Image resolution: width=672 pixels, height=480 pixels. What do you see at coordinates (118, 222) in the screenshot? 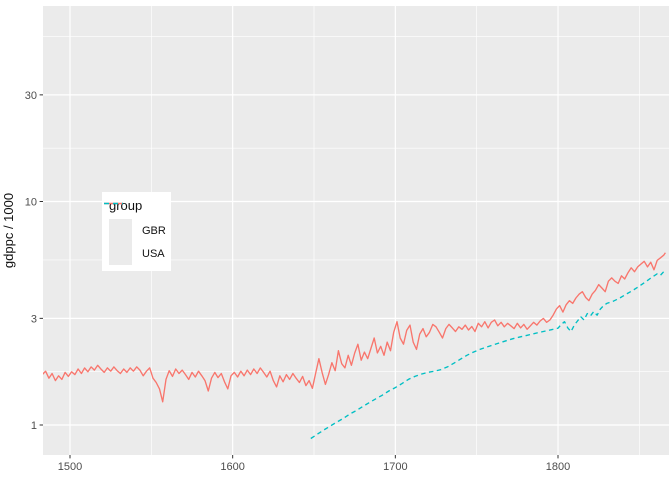
I see `gbr-line-swatch` at bounding box center [118, 222].